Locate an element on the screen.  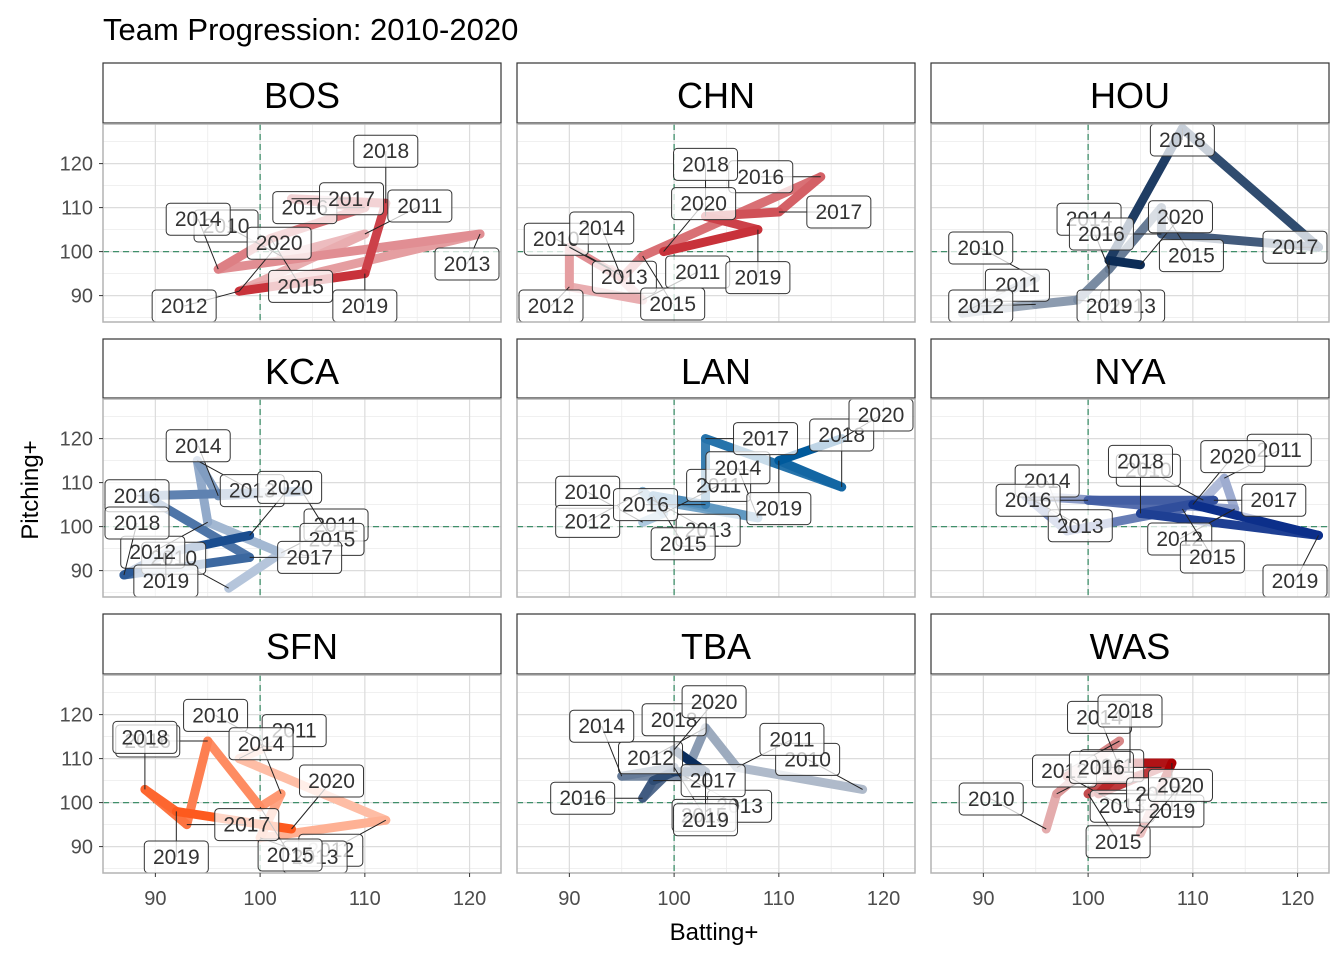
strip-label: KCA is located at coordinates (302, 371).